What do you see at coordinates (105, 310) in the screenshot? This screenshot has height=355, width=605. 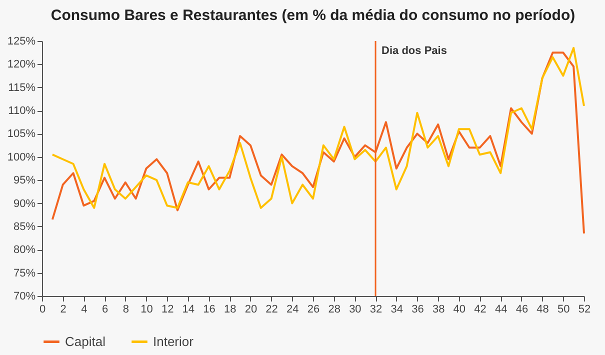 I see `x-tick-label: 6` at bounding box center [105, 310].